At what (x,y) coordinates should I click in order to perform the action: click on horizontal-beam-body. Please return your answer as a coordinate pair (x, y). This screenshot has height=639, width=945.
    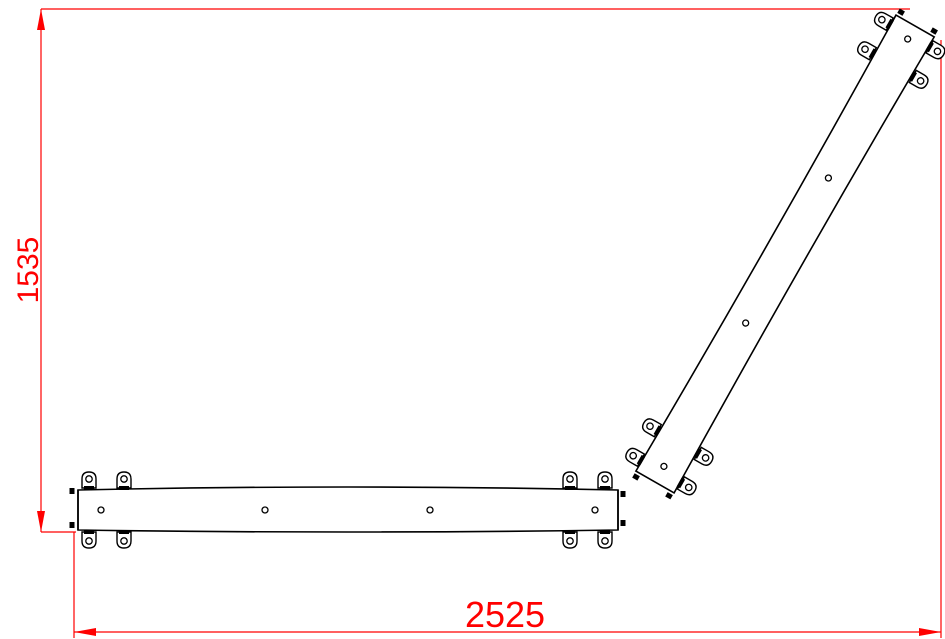
    Looking at the image, I should click on (348, 509).